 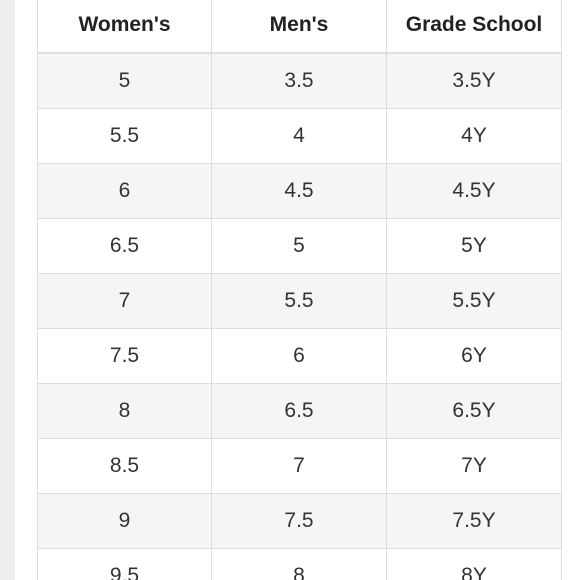 I want to click on table-row: 6.5 5 5Y, so click(x=299, y=246).